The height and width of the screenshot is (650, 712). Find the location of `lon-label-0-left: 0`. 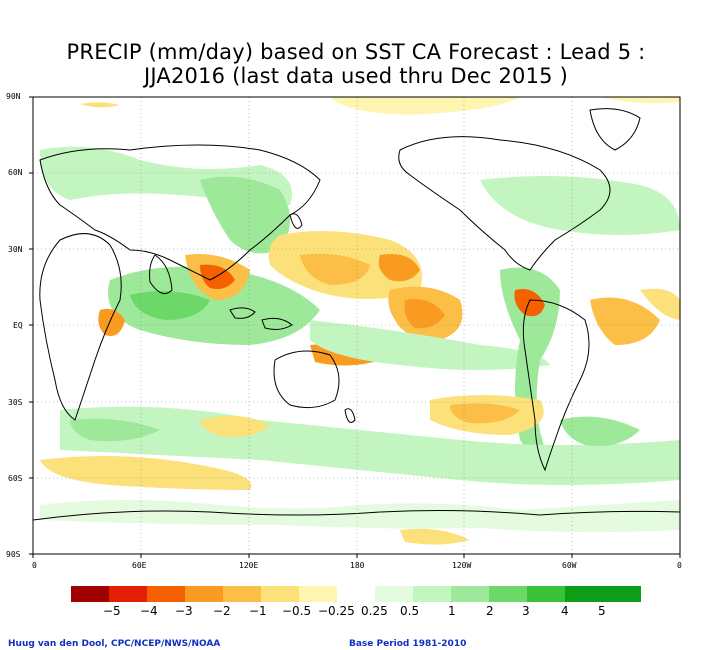

lon-label-0-left: 0 is located at coordinates (34, 565).